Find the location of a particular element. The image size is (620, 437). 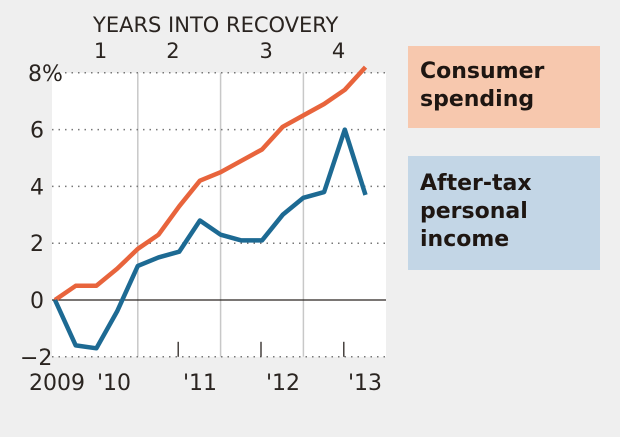

top-axis-tick-label: 3 is located at coordinates (265, 51).